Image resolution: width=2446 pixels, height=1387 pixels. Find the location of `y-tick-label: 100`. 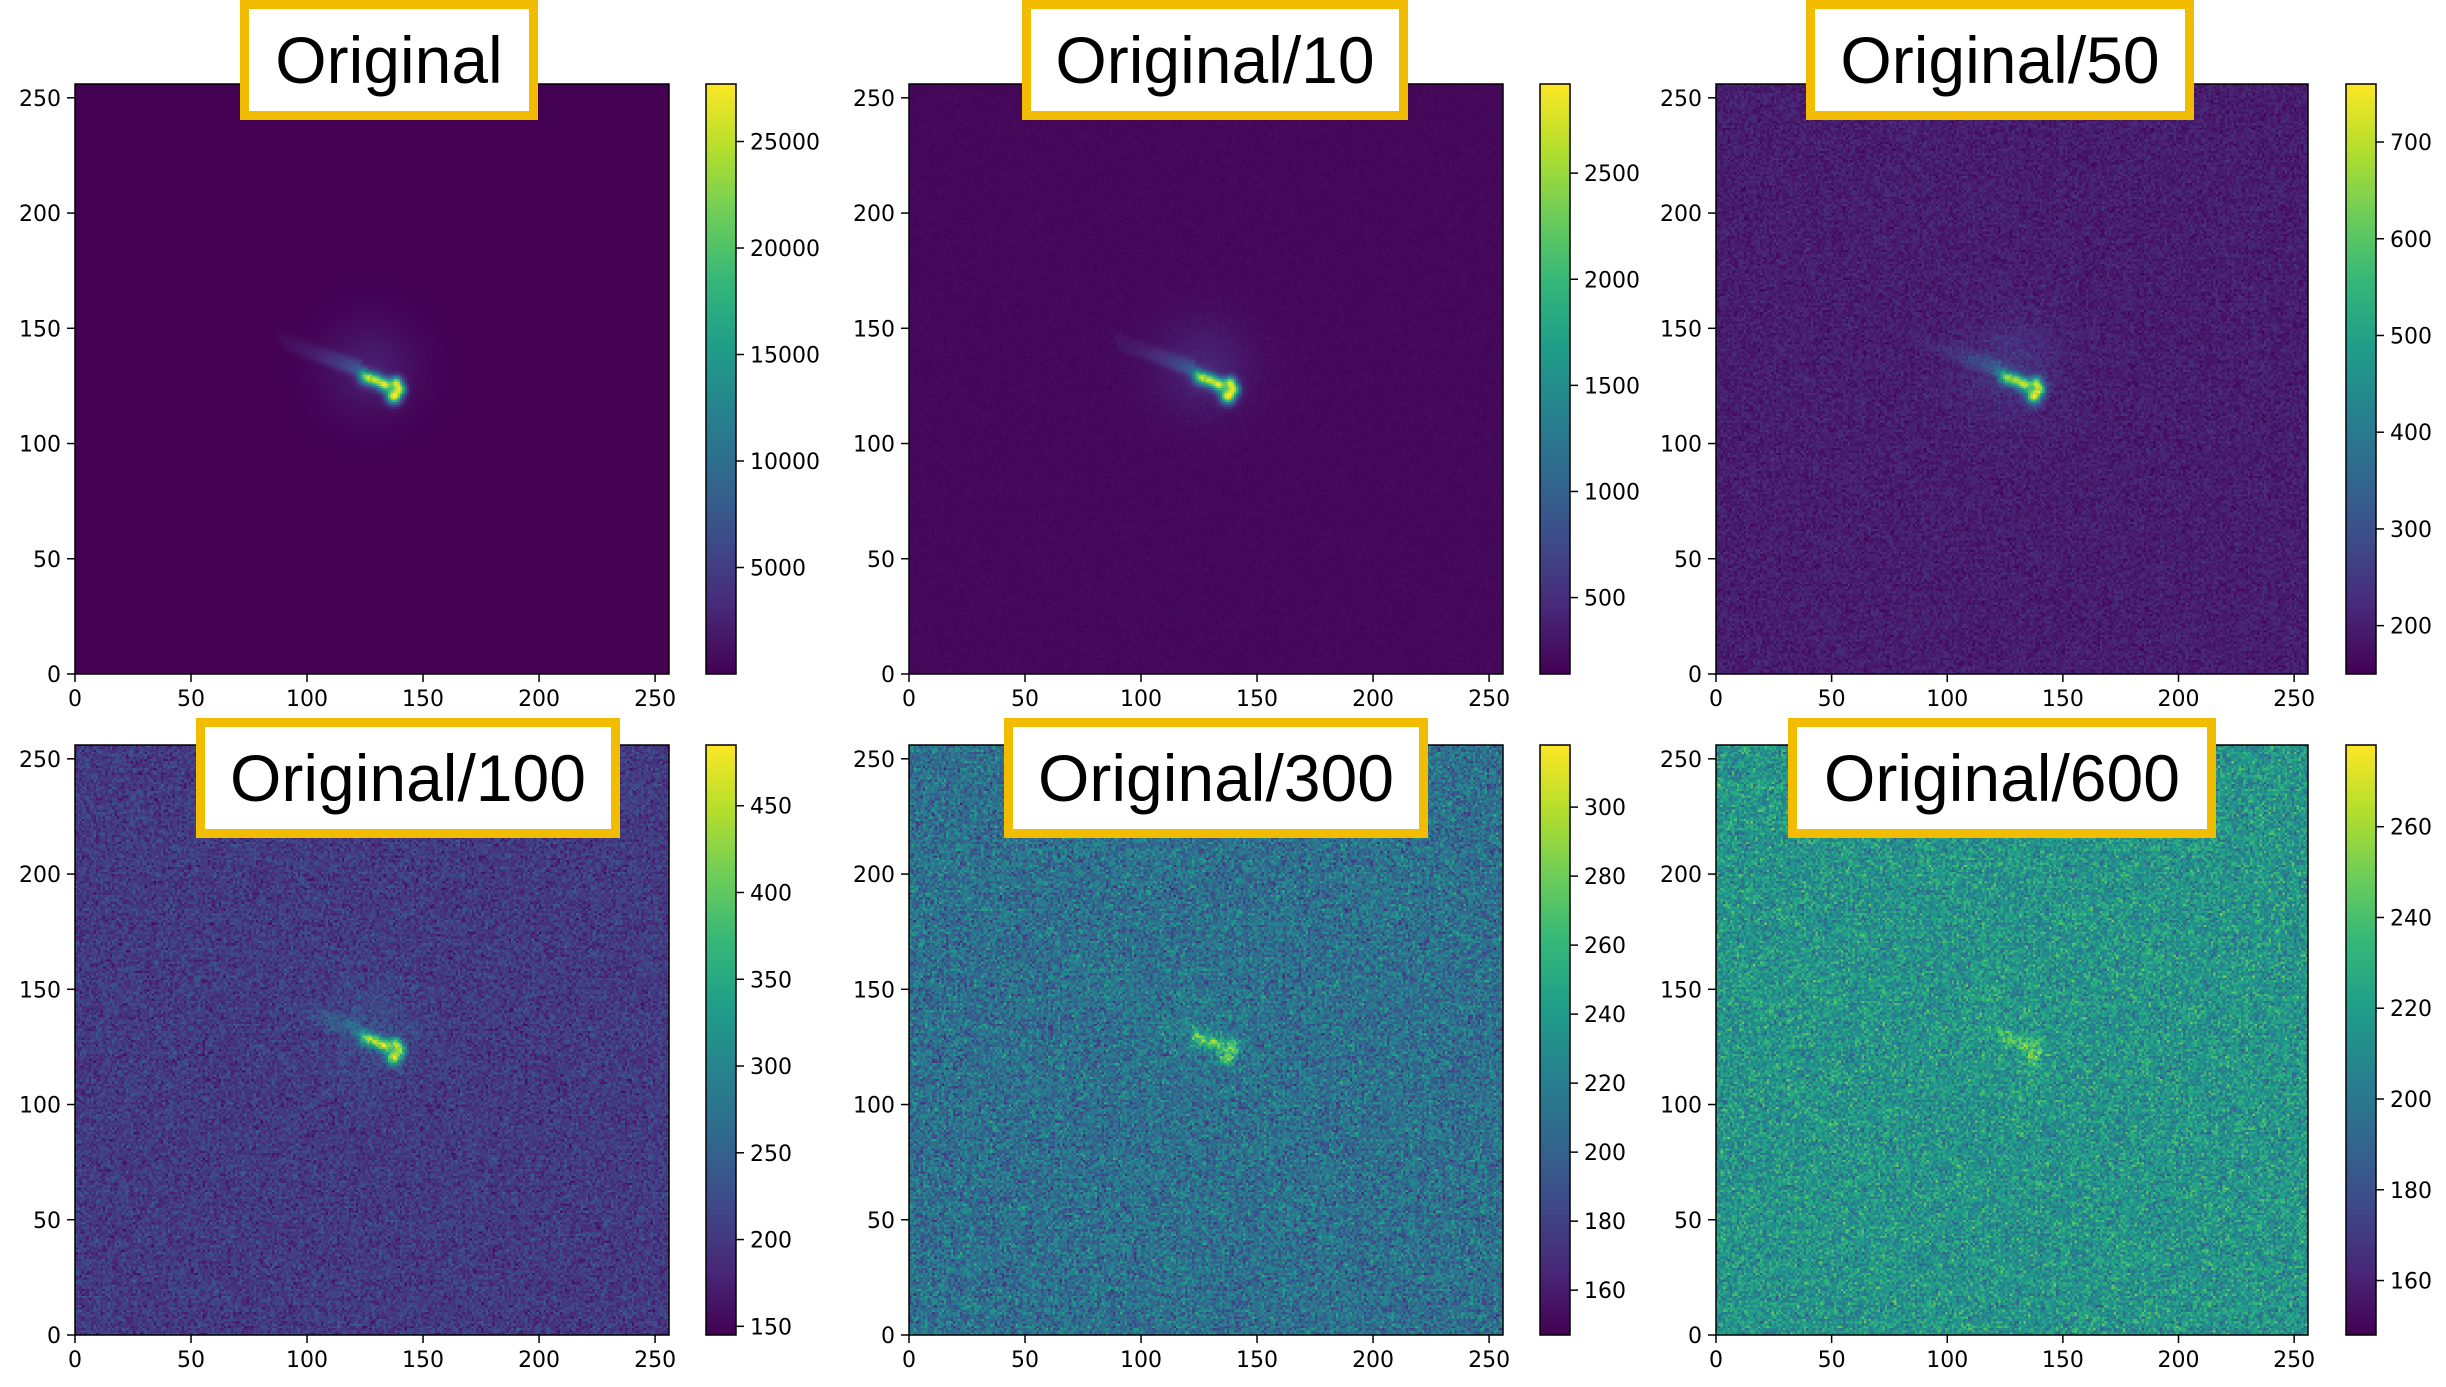

y-tick-label: 100 is located at coordinates (1681, 1106).